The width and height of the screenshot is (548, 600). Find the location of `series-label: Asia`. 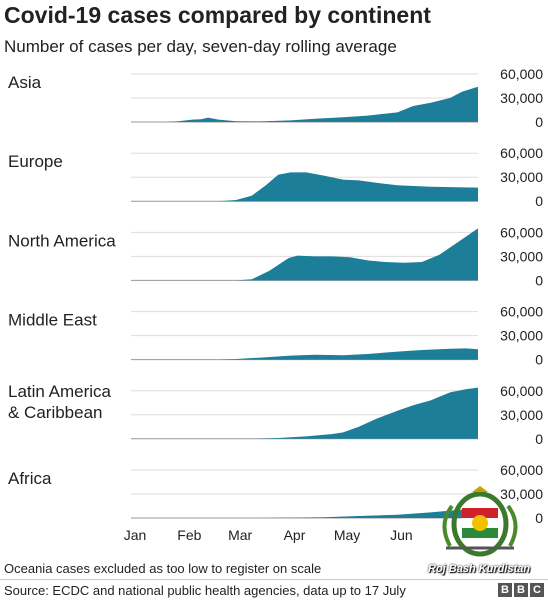

series-label: Asia is located at coordinates (25, 82).